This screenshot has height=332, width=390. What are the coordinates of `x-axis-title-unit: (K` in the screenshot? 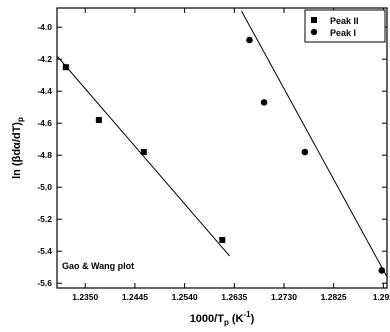 It's located at (236, 319).